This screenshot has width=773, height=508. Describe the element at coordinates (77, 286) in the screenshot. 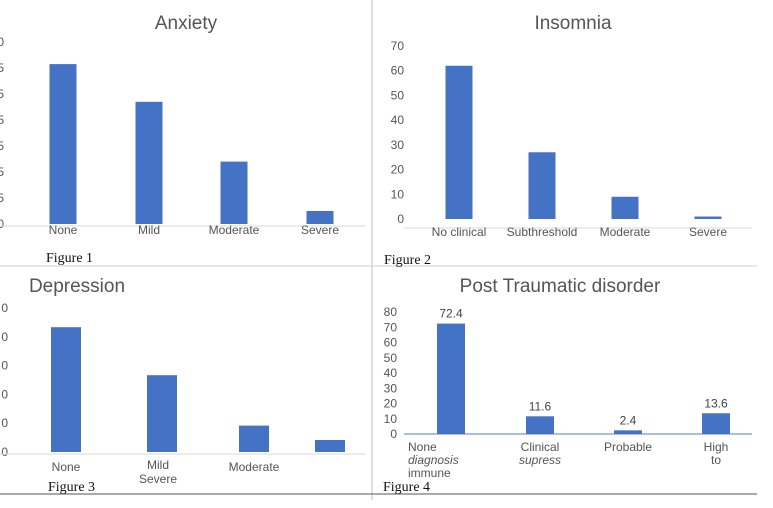

I see `chart-title: Depression` at that location.